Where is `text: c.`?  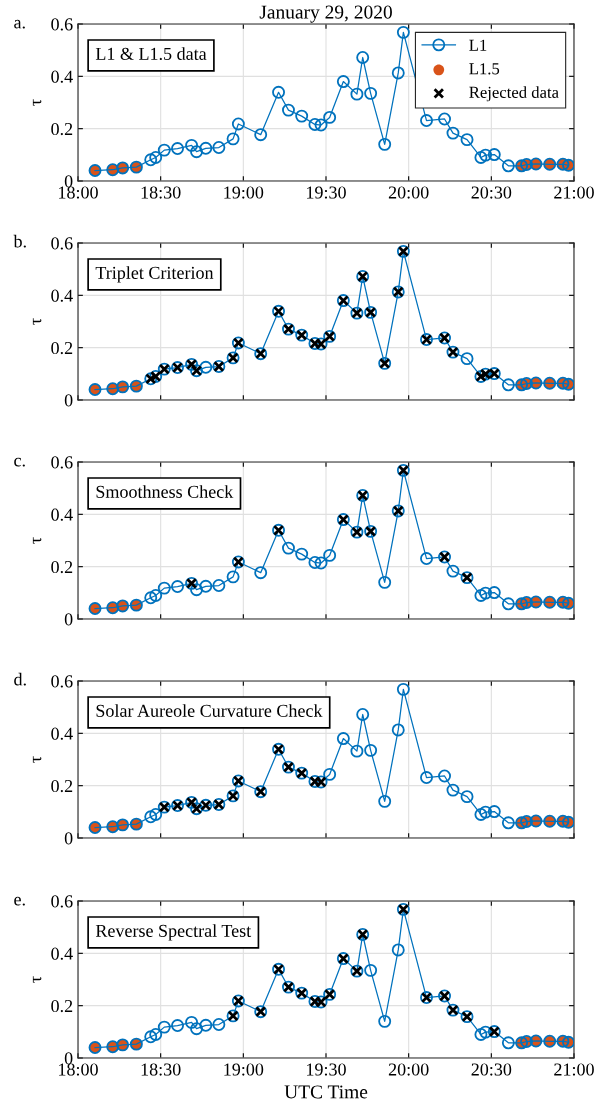
text: c. is located at coordinates (19, 462).